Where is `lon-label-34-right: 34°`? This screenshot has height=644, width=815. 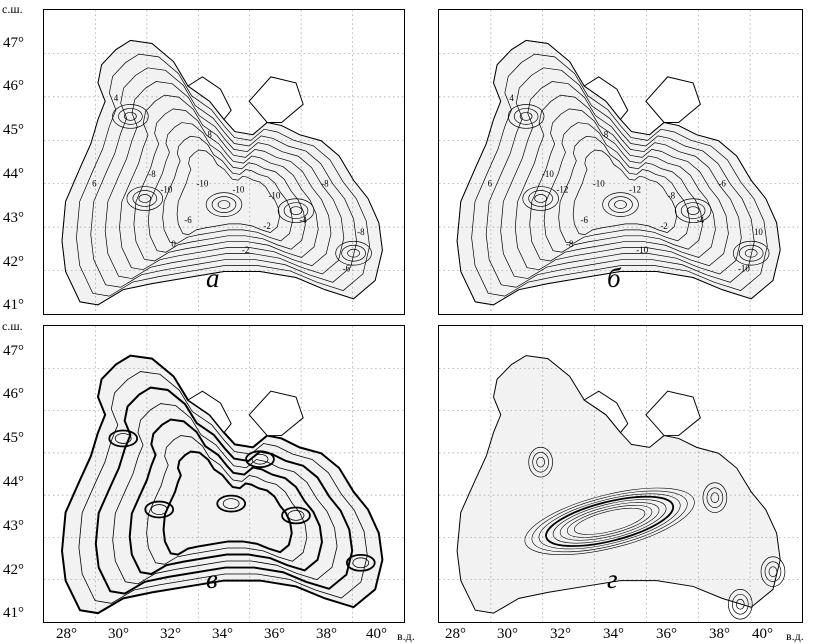 lon-label-34-right: 34° is located at coordinates (613, 634).